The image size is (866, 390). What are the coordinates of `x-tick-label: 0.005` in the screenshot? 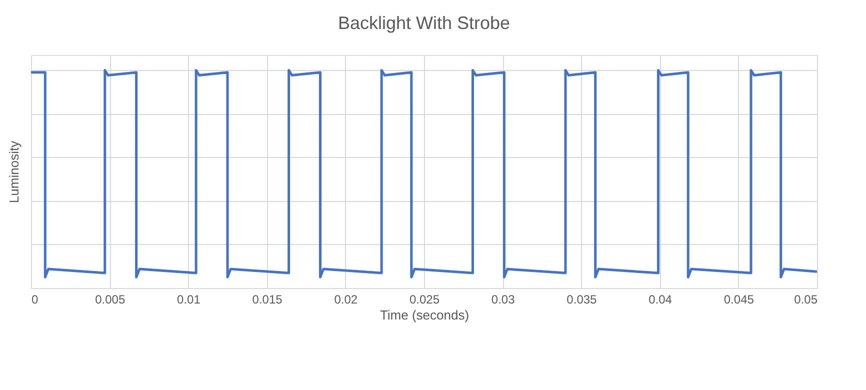 It's located at (110, 299).